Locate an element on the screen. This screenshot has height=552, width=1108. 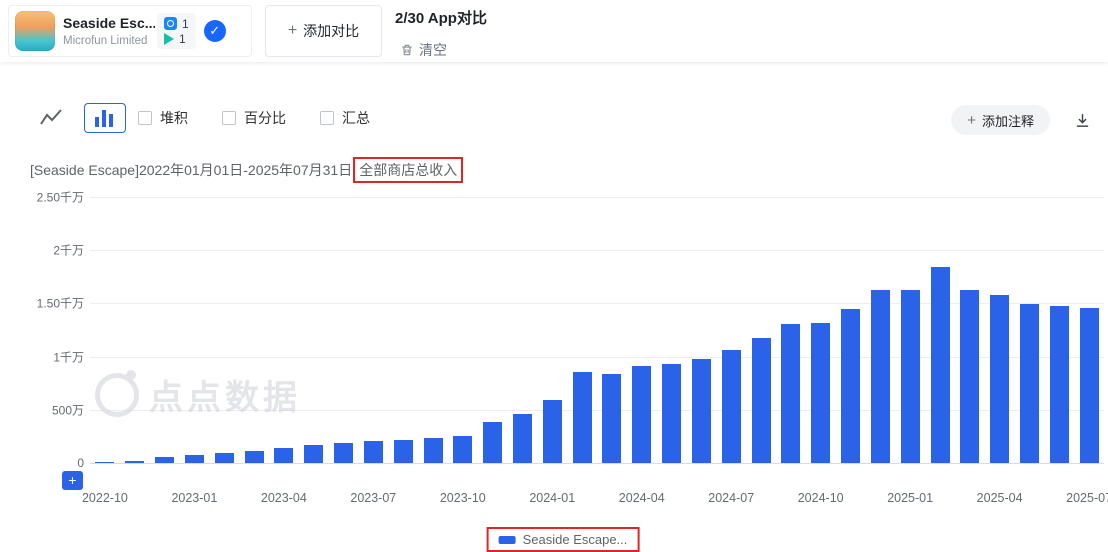
x-axis-tick-label: 2025-07 is located at coordinates (1087, 498).